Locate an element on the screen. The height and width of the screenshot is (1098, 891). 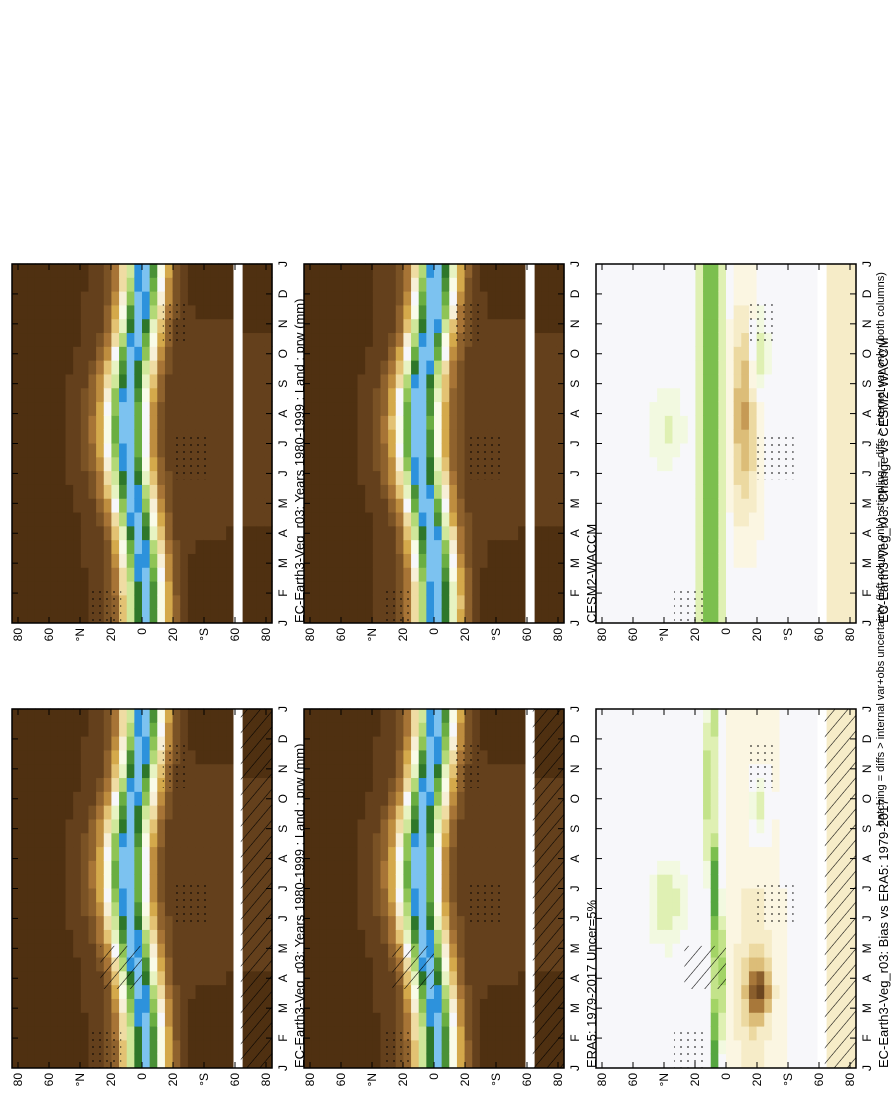
x-tick-label: A is located at coordinates (283, 414).